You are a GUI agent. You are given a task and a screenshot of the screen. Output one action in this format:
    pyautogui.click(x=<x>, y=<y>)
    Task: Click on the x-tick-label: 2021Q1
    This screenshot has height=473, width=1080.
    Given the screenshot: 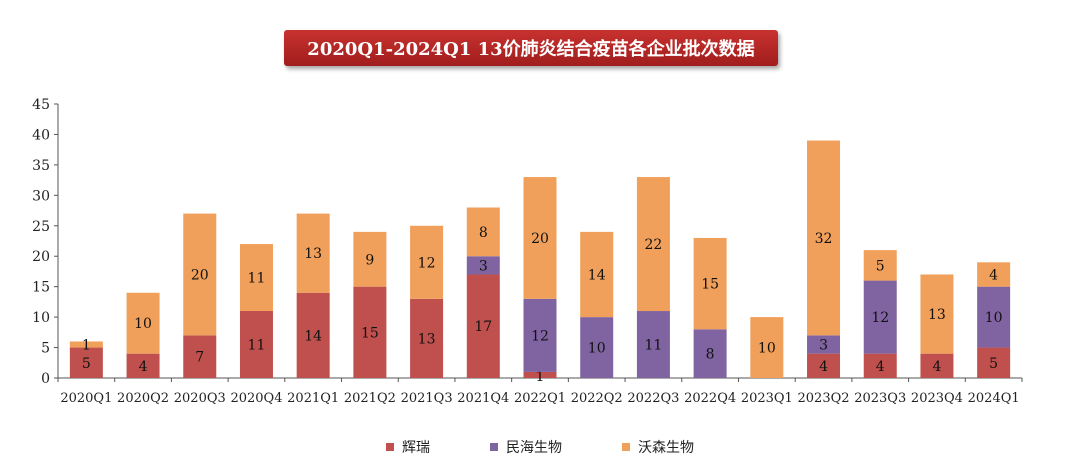 What is the action you would take?
    pyautogui.click(x=313, y=398)
    